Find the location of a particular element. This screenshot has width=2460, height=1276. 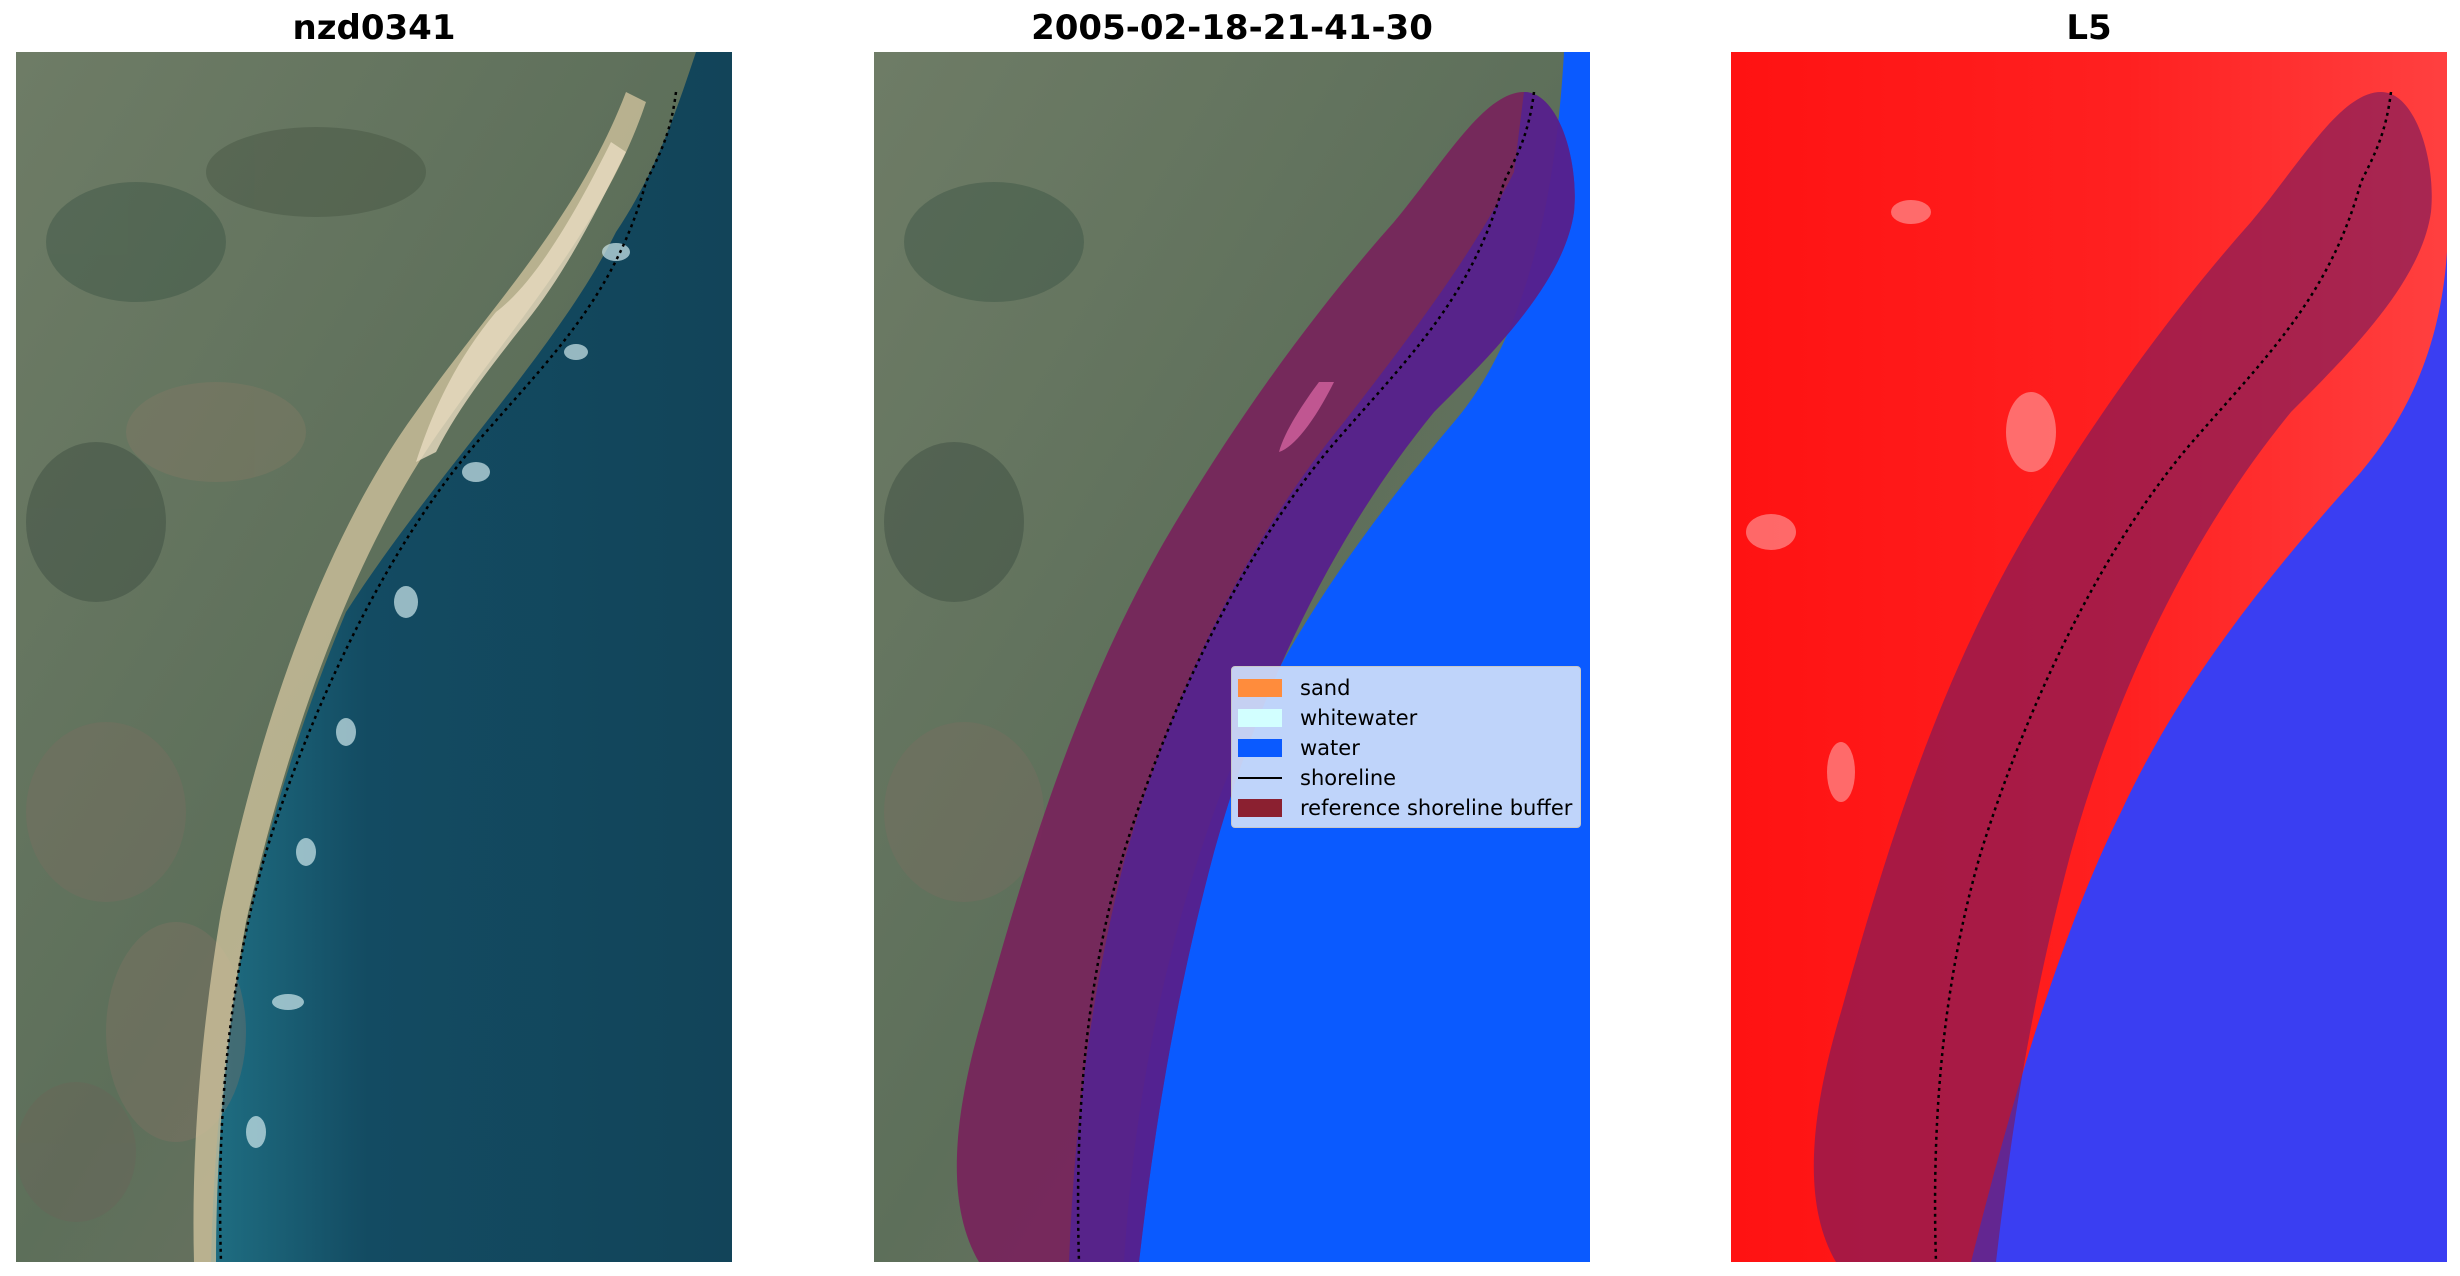

sand-patch is located at coordinates (1306, 417).